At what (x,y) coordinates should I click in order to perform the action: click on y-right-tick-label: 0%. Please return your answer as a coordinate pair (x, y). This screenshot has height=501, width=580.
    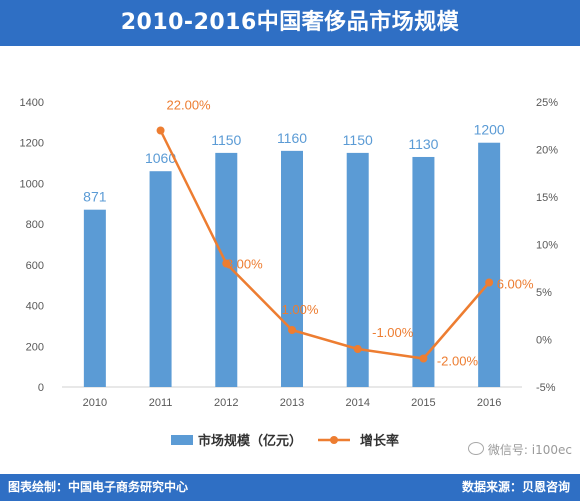
    Looking at the image, I should click on (544, 341).